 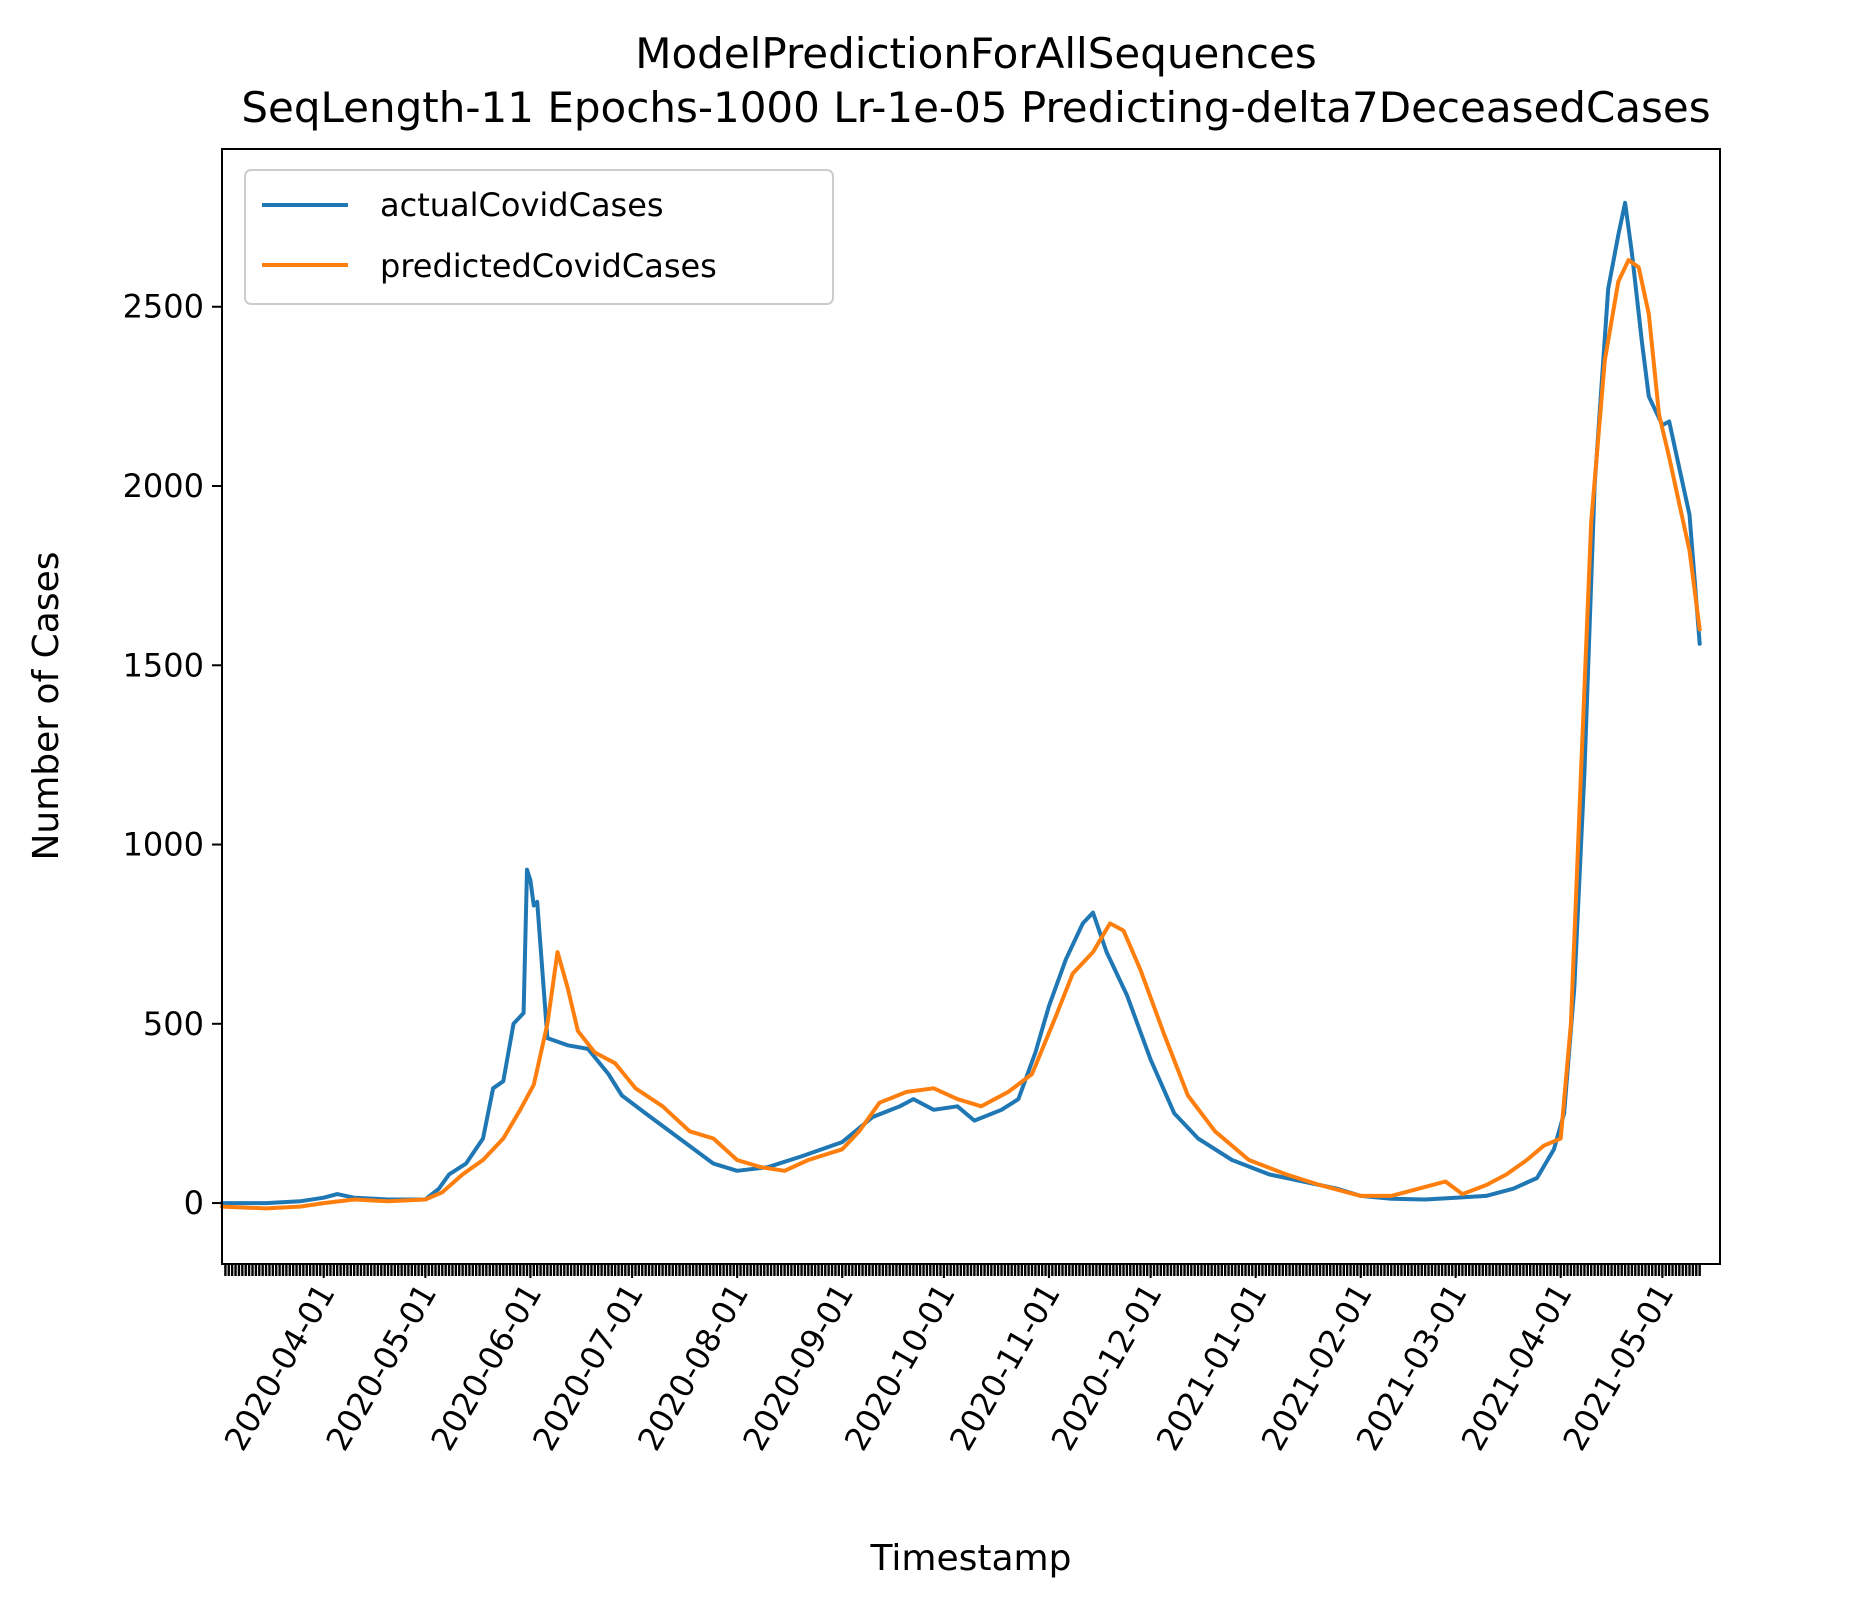 What do you see at coordinates (522, 205) in the screenshot?
I see `legend-label-actual: actualCovidCases` at bounding box center [522, 205].